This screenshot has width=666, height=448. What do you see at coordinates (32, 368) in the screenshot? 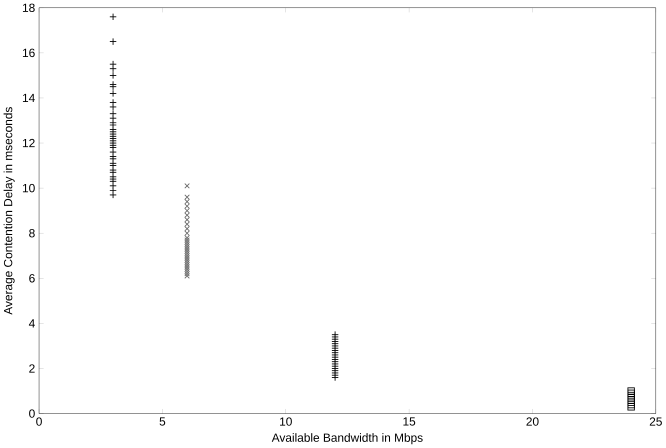
I see `y-tick-label: 2` at bounding box center [32, 368].